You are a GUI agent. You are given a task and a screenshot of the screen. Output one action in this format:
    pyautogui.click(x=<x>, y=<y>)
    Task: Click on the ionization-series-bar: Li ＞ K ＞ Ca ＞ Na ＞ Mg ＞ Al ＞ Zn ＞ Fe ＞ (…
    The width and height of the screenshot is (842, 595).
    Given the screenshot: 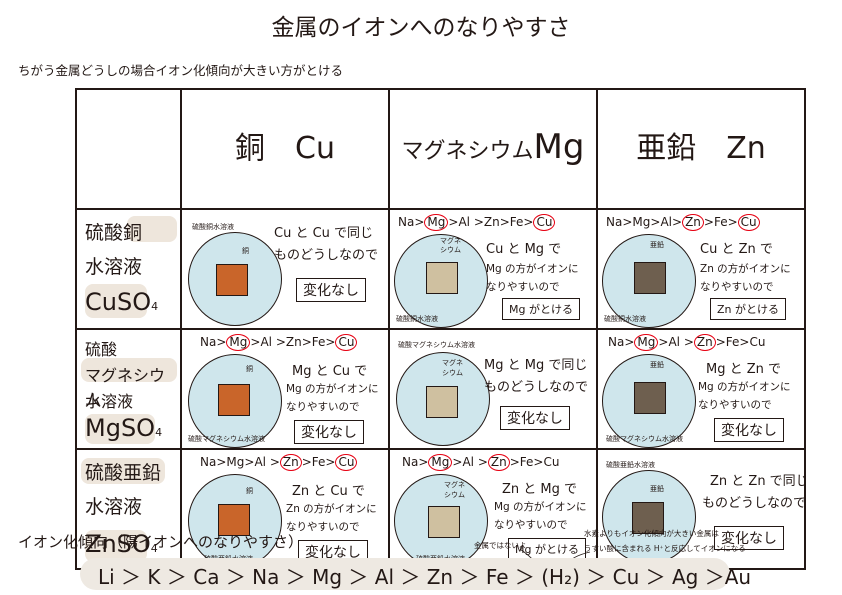 What is the action you would take?
    pyautogui.click(x=415, y=574)
    